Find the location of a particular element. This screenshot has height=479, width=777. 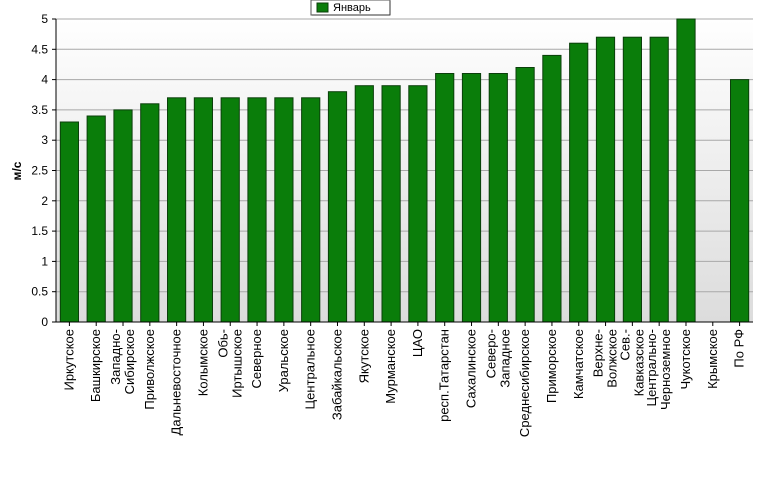

y-tick-label: 3 is located at coordinates (44, 140).